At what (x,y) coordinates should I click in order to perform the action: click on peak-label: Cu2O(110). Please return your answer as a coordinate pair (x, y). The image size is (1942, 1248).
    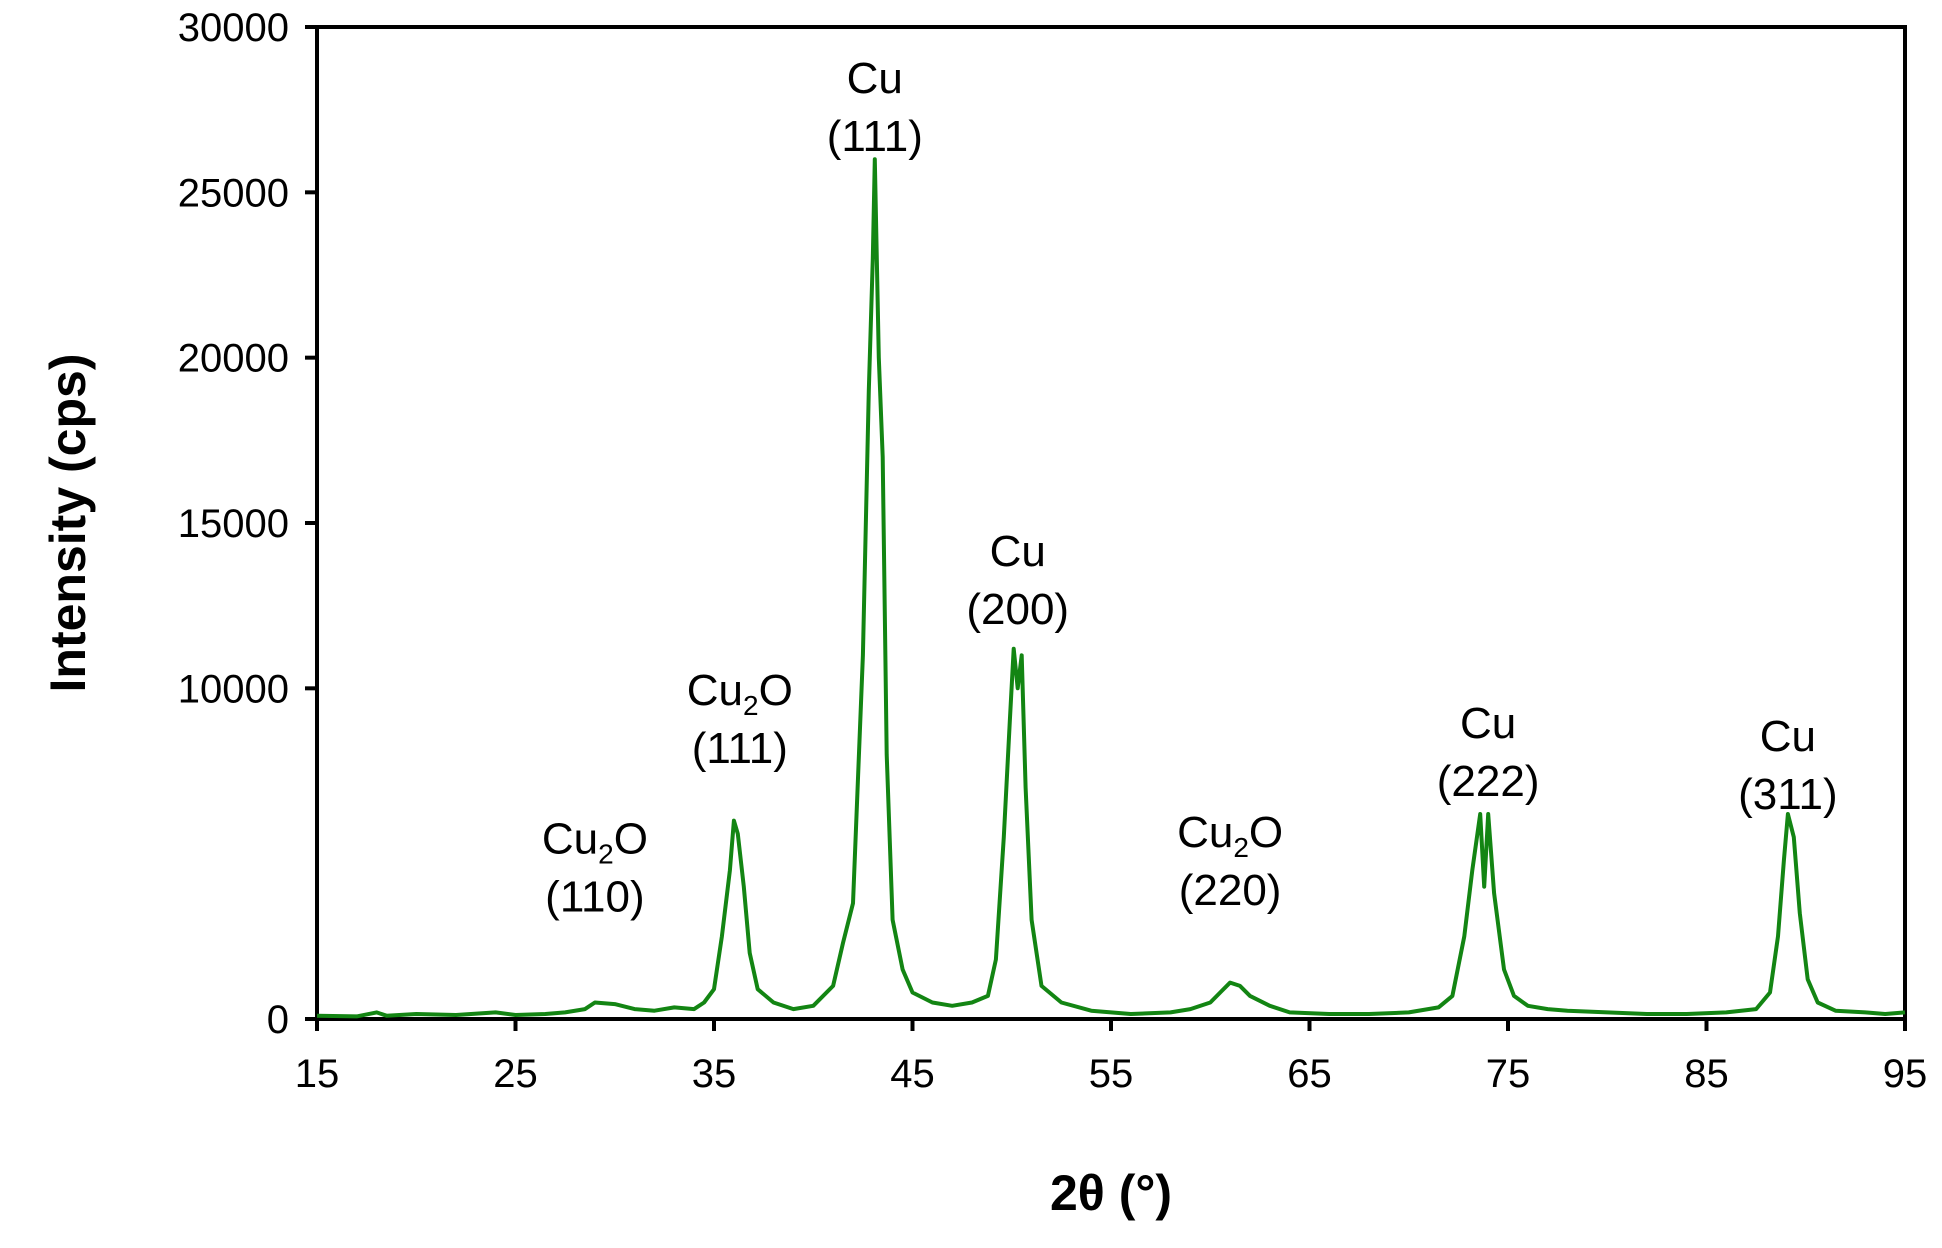
    Looking at the image, I should click on (595, 868).